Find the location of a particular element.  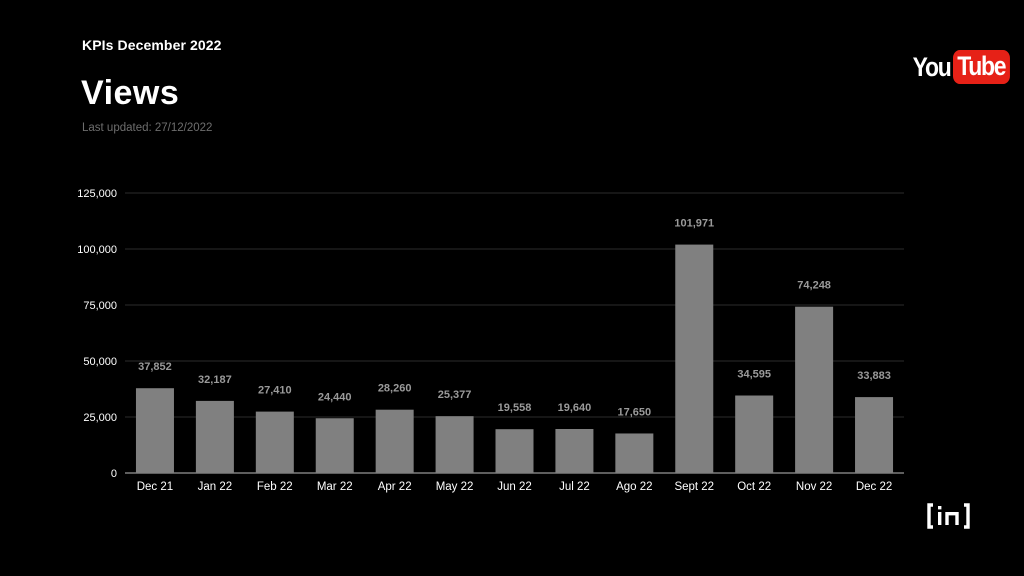

y-tick-label: 0 is located at coordinates (114, 474).